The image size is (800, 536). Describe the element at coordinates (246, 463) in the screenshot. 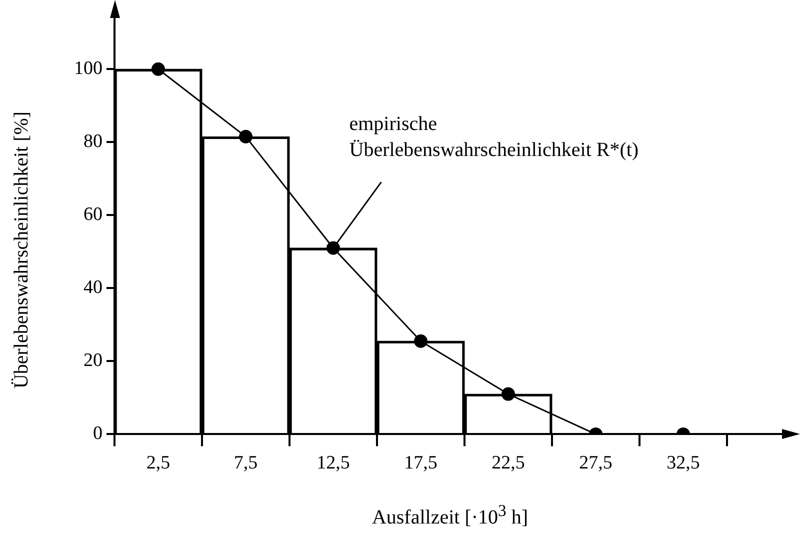

I see `x-tick-label: 7,5` at that location.